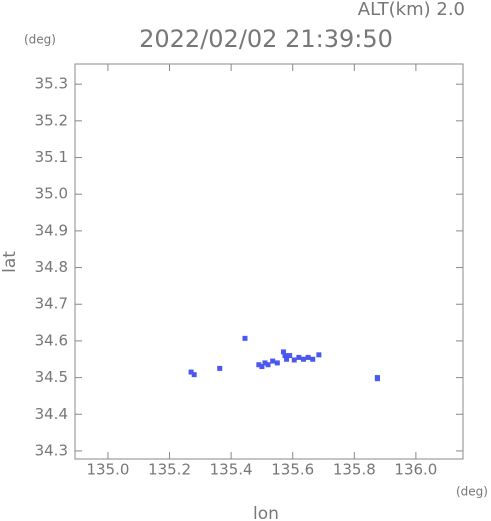  What do you see at coordinates (292, 470) in the screenshot?
I see `x-tick-label: 135.6` at bounding box center [292, 470].